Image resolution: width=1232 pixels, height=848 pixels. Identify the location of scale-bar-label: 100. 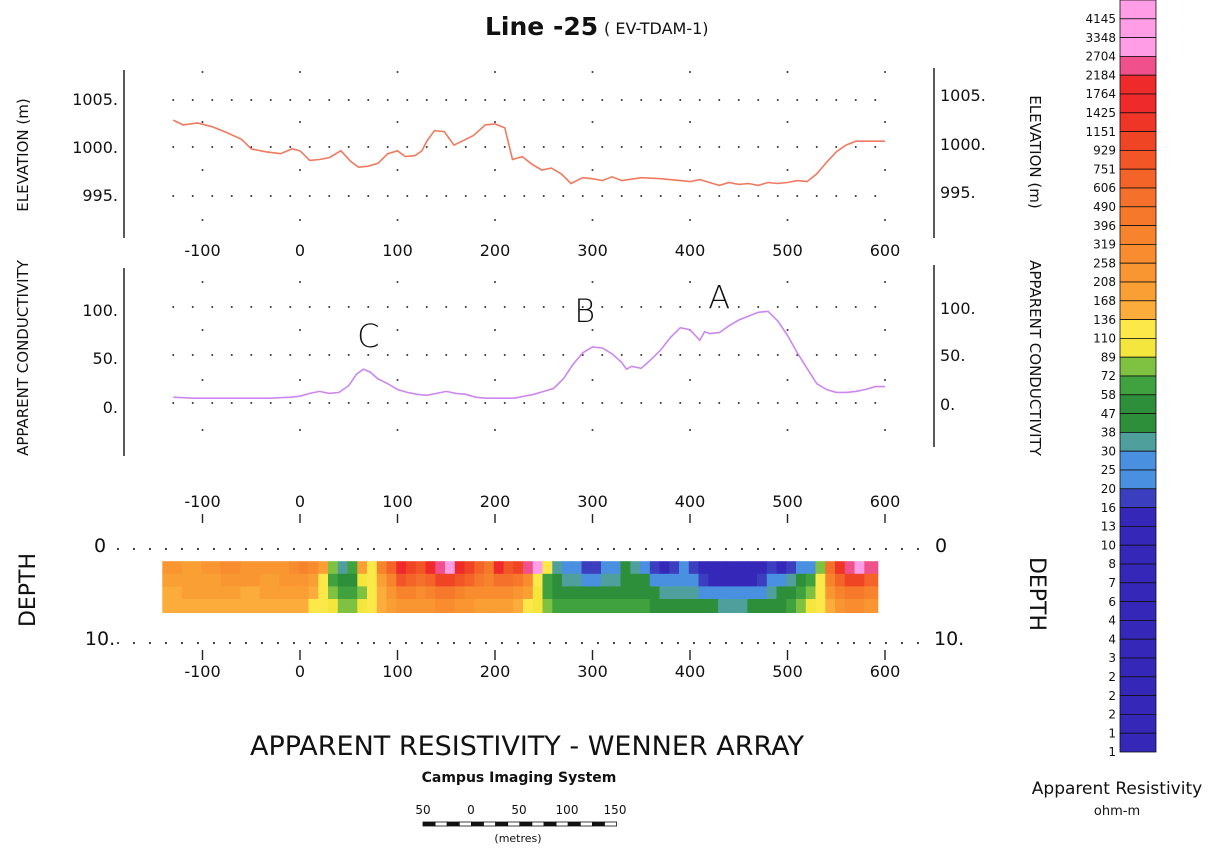
(567, 810).